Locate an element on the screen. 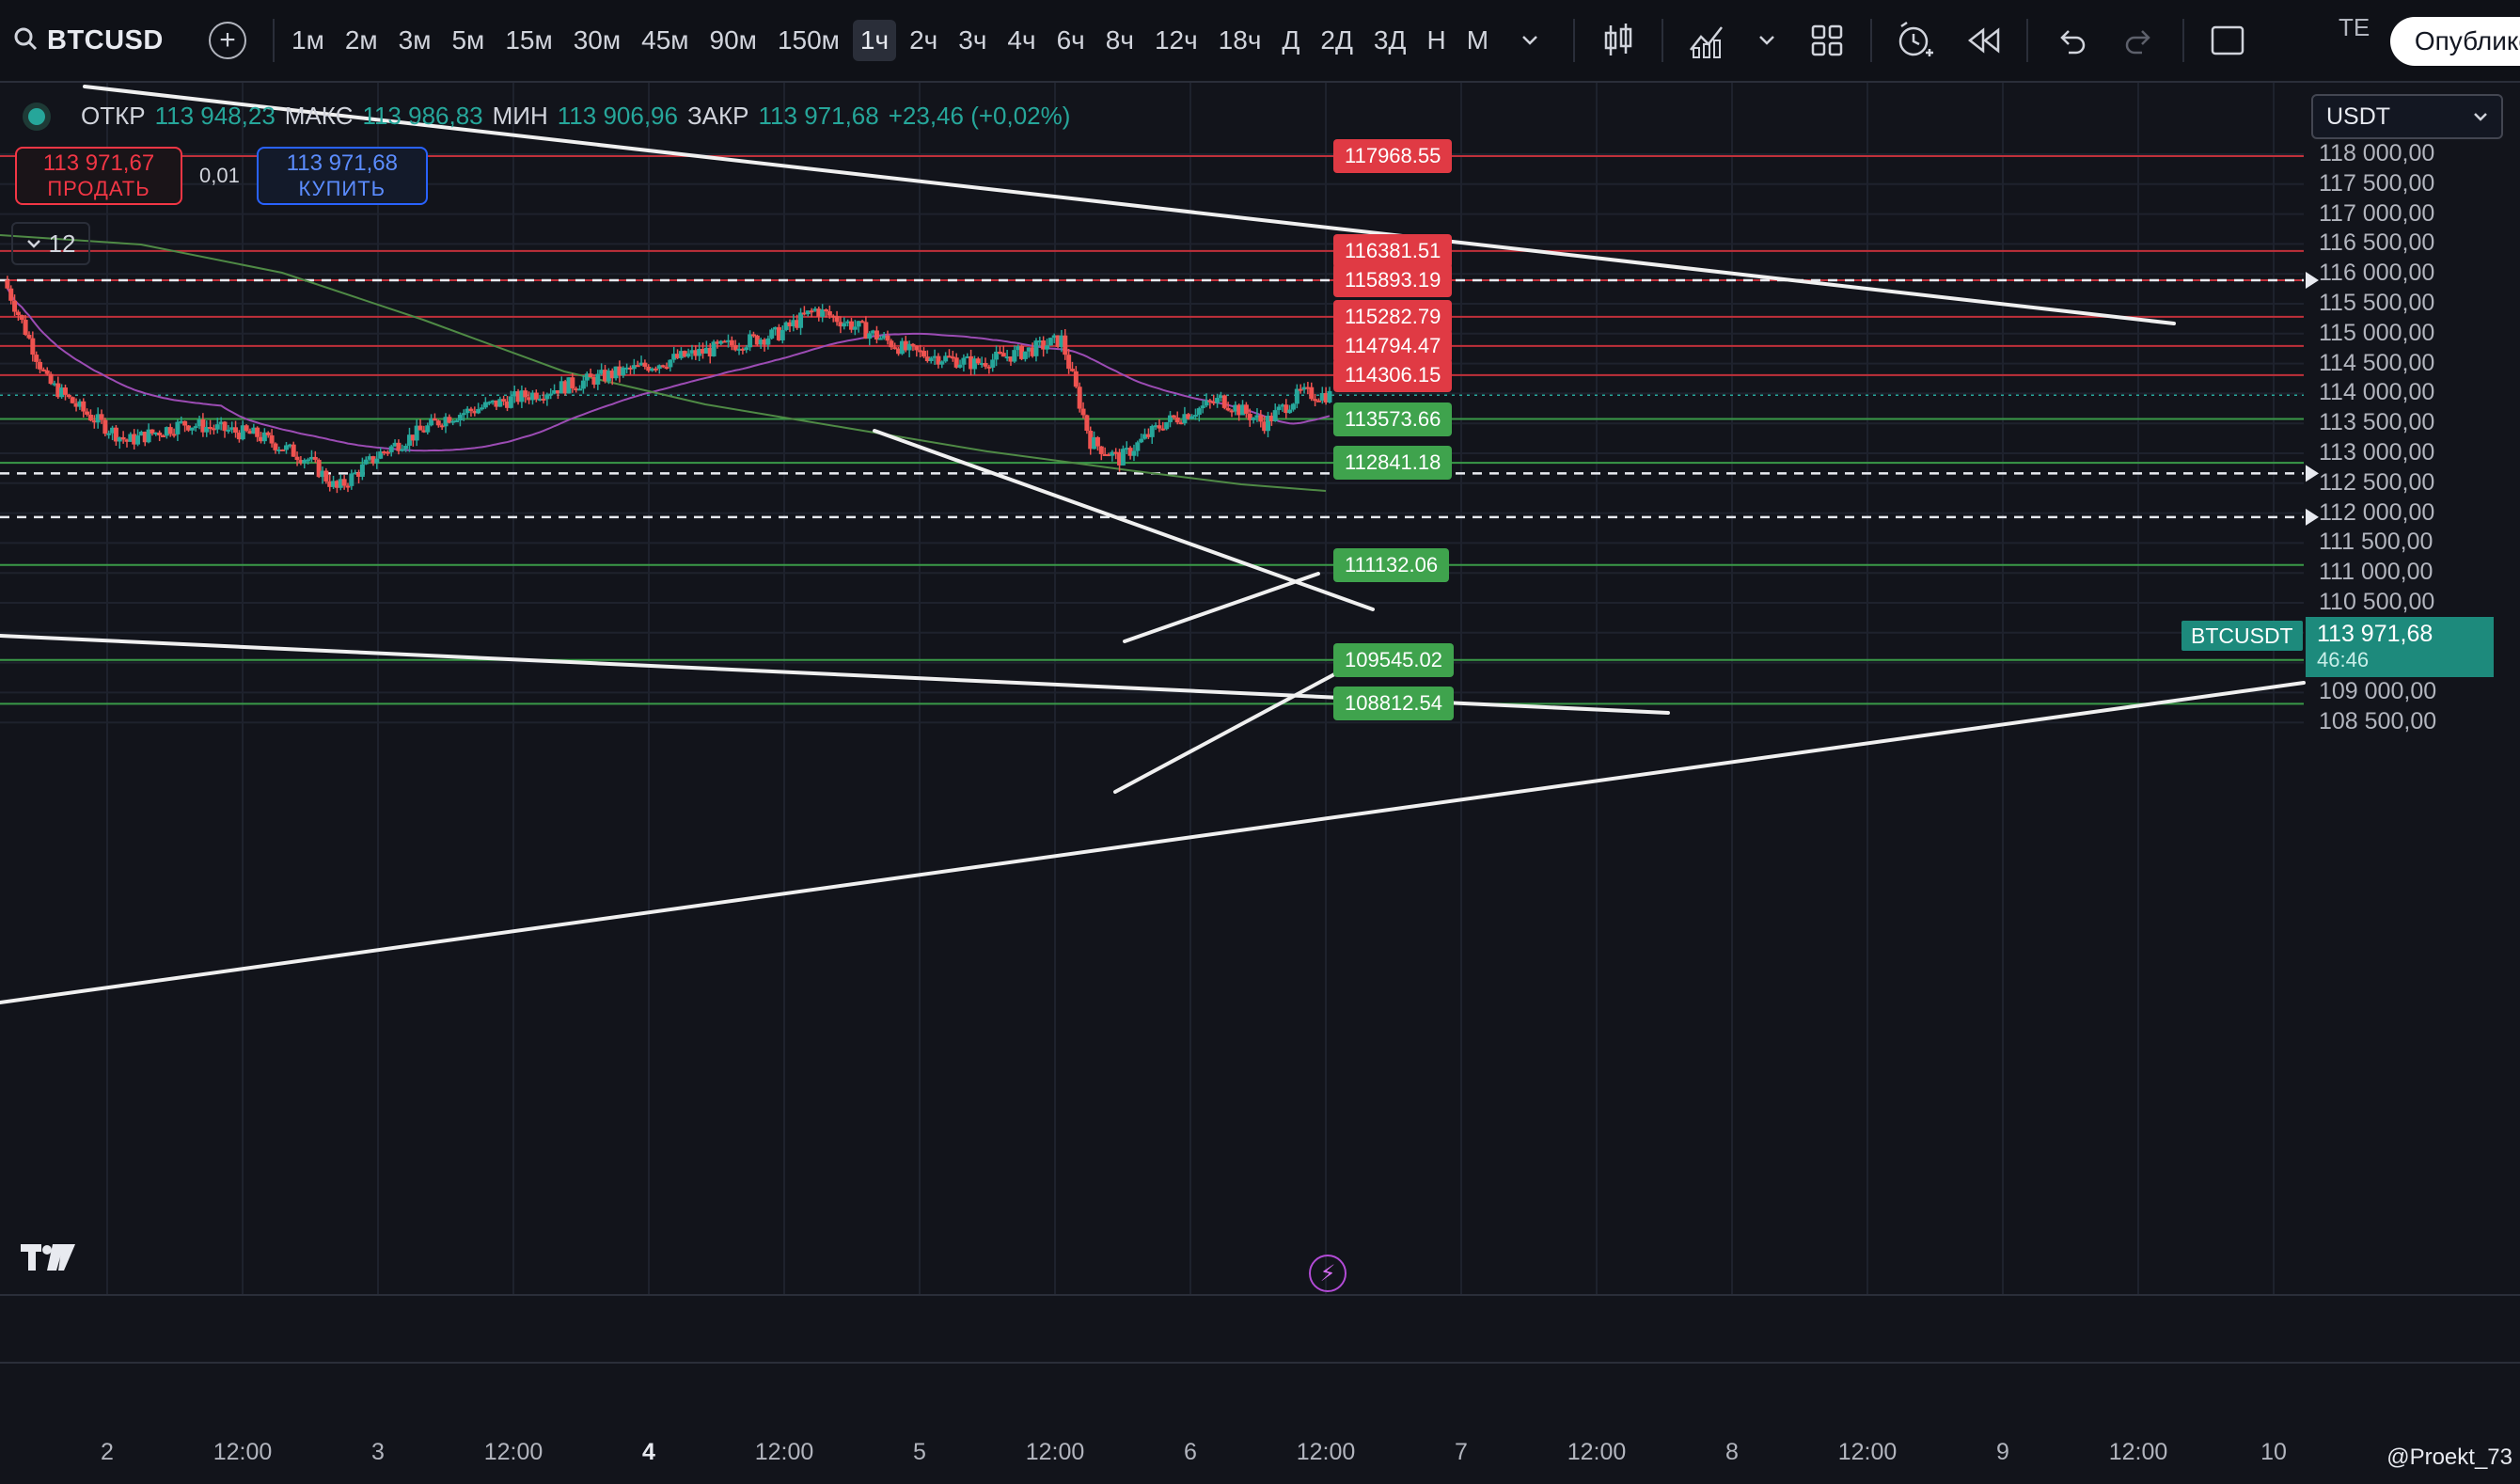  bolt-icon: ⚡ is located at coordinates (1328, 1273).